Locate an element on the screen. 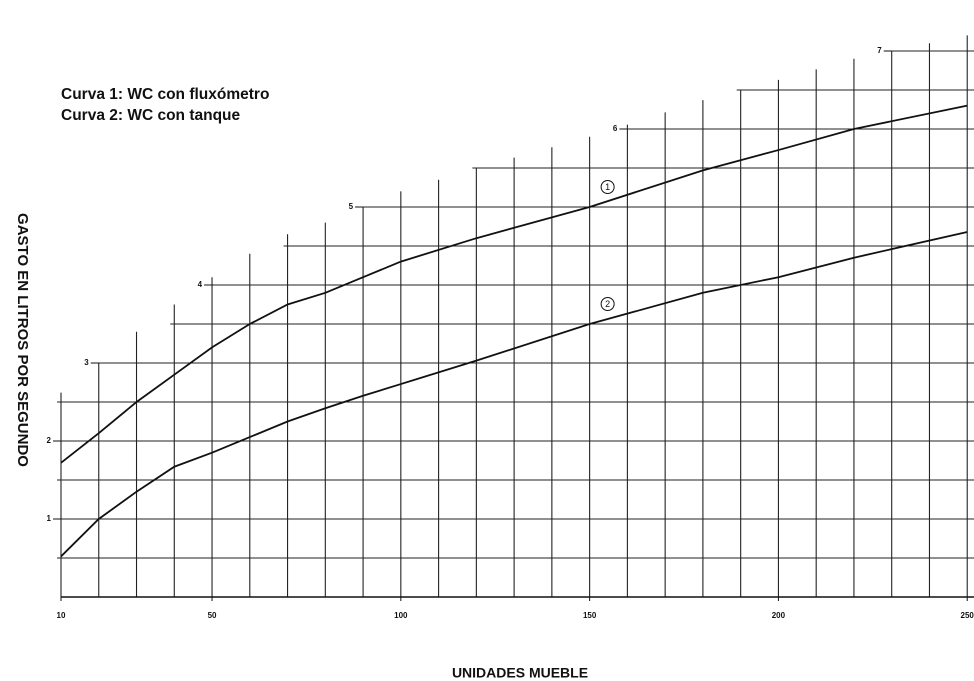  x-tick-label: 250 is located at coordinates (967, 615).